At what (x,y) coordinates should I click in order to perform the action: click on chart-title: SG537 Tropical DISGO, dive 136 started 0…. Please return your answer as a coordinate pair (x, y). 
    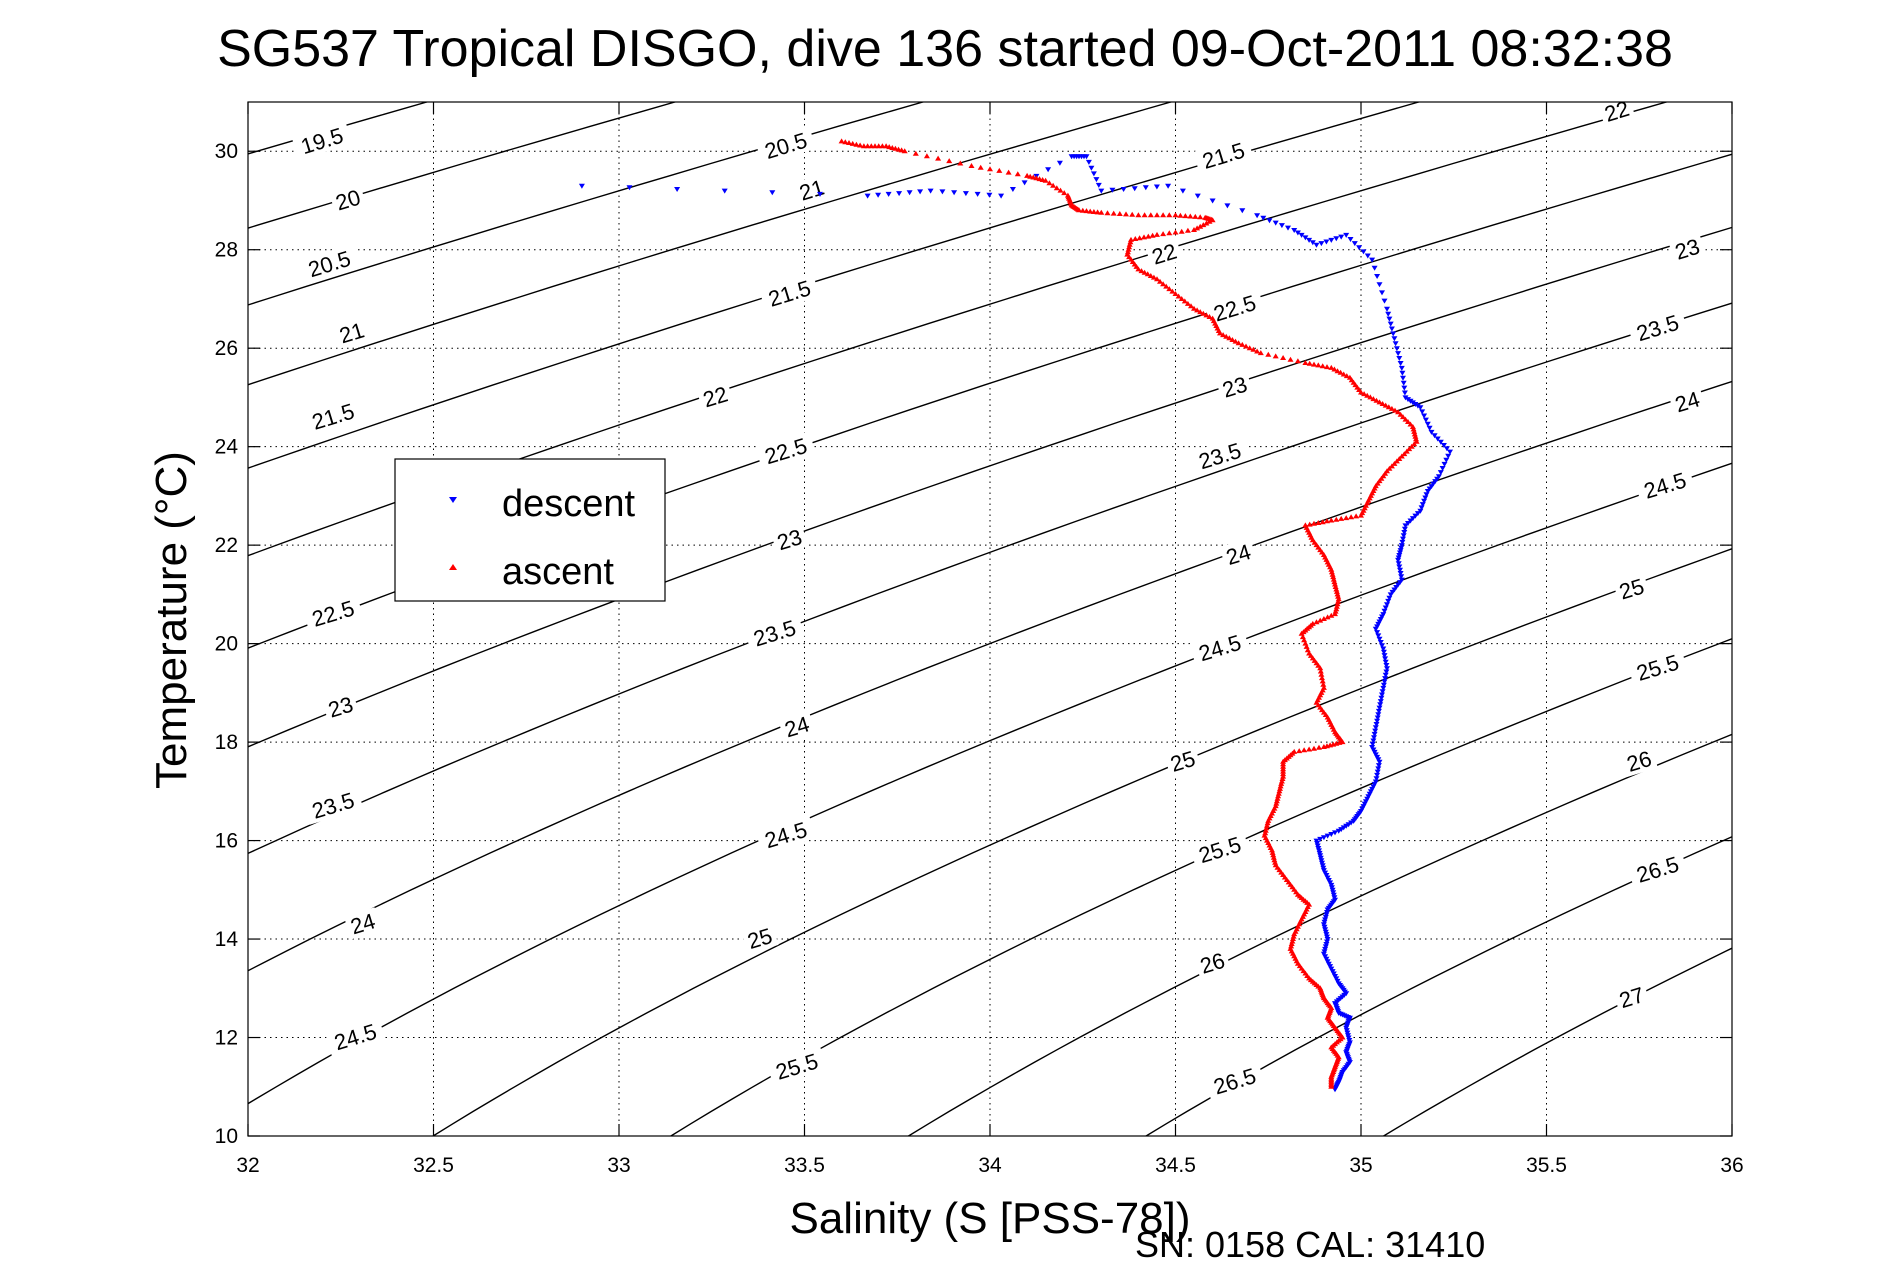
    Looking at the image, I should click on (945, 49).